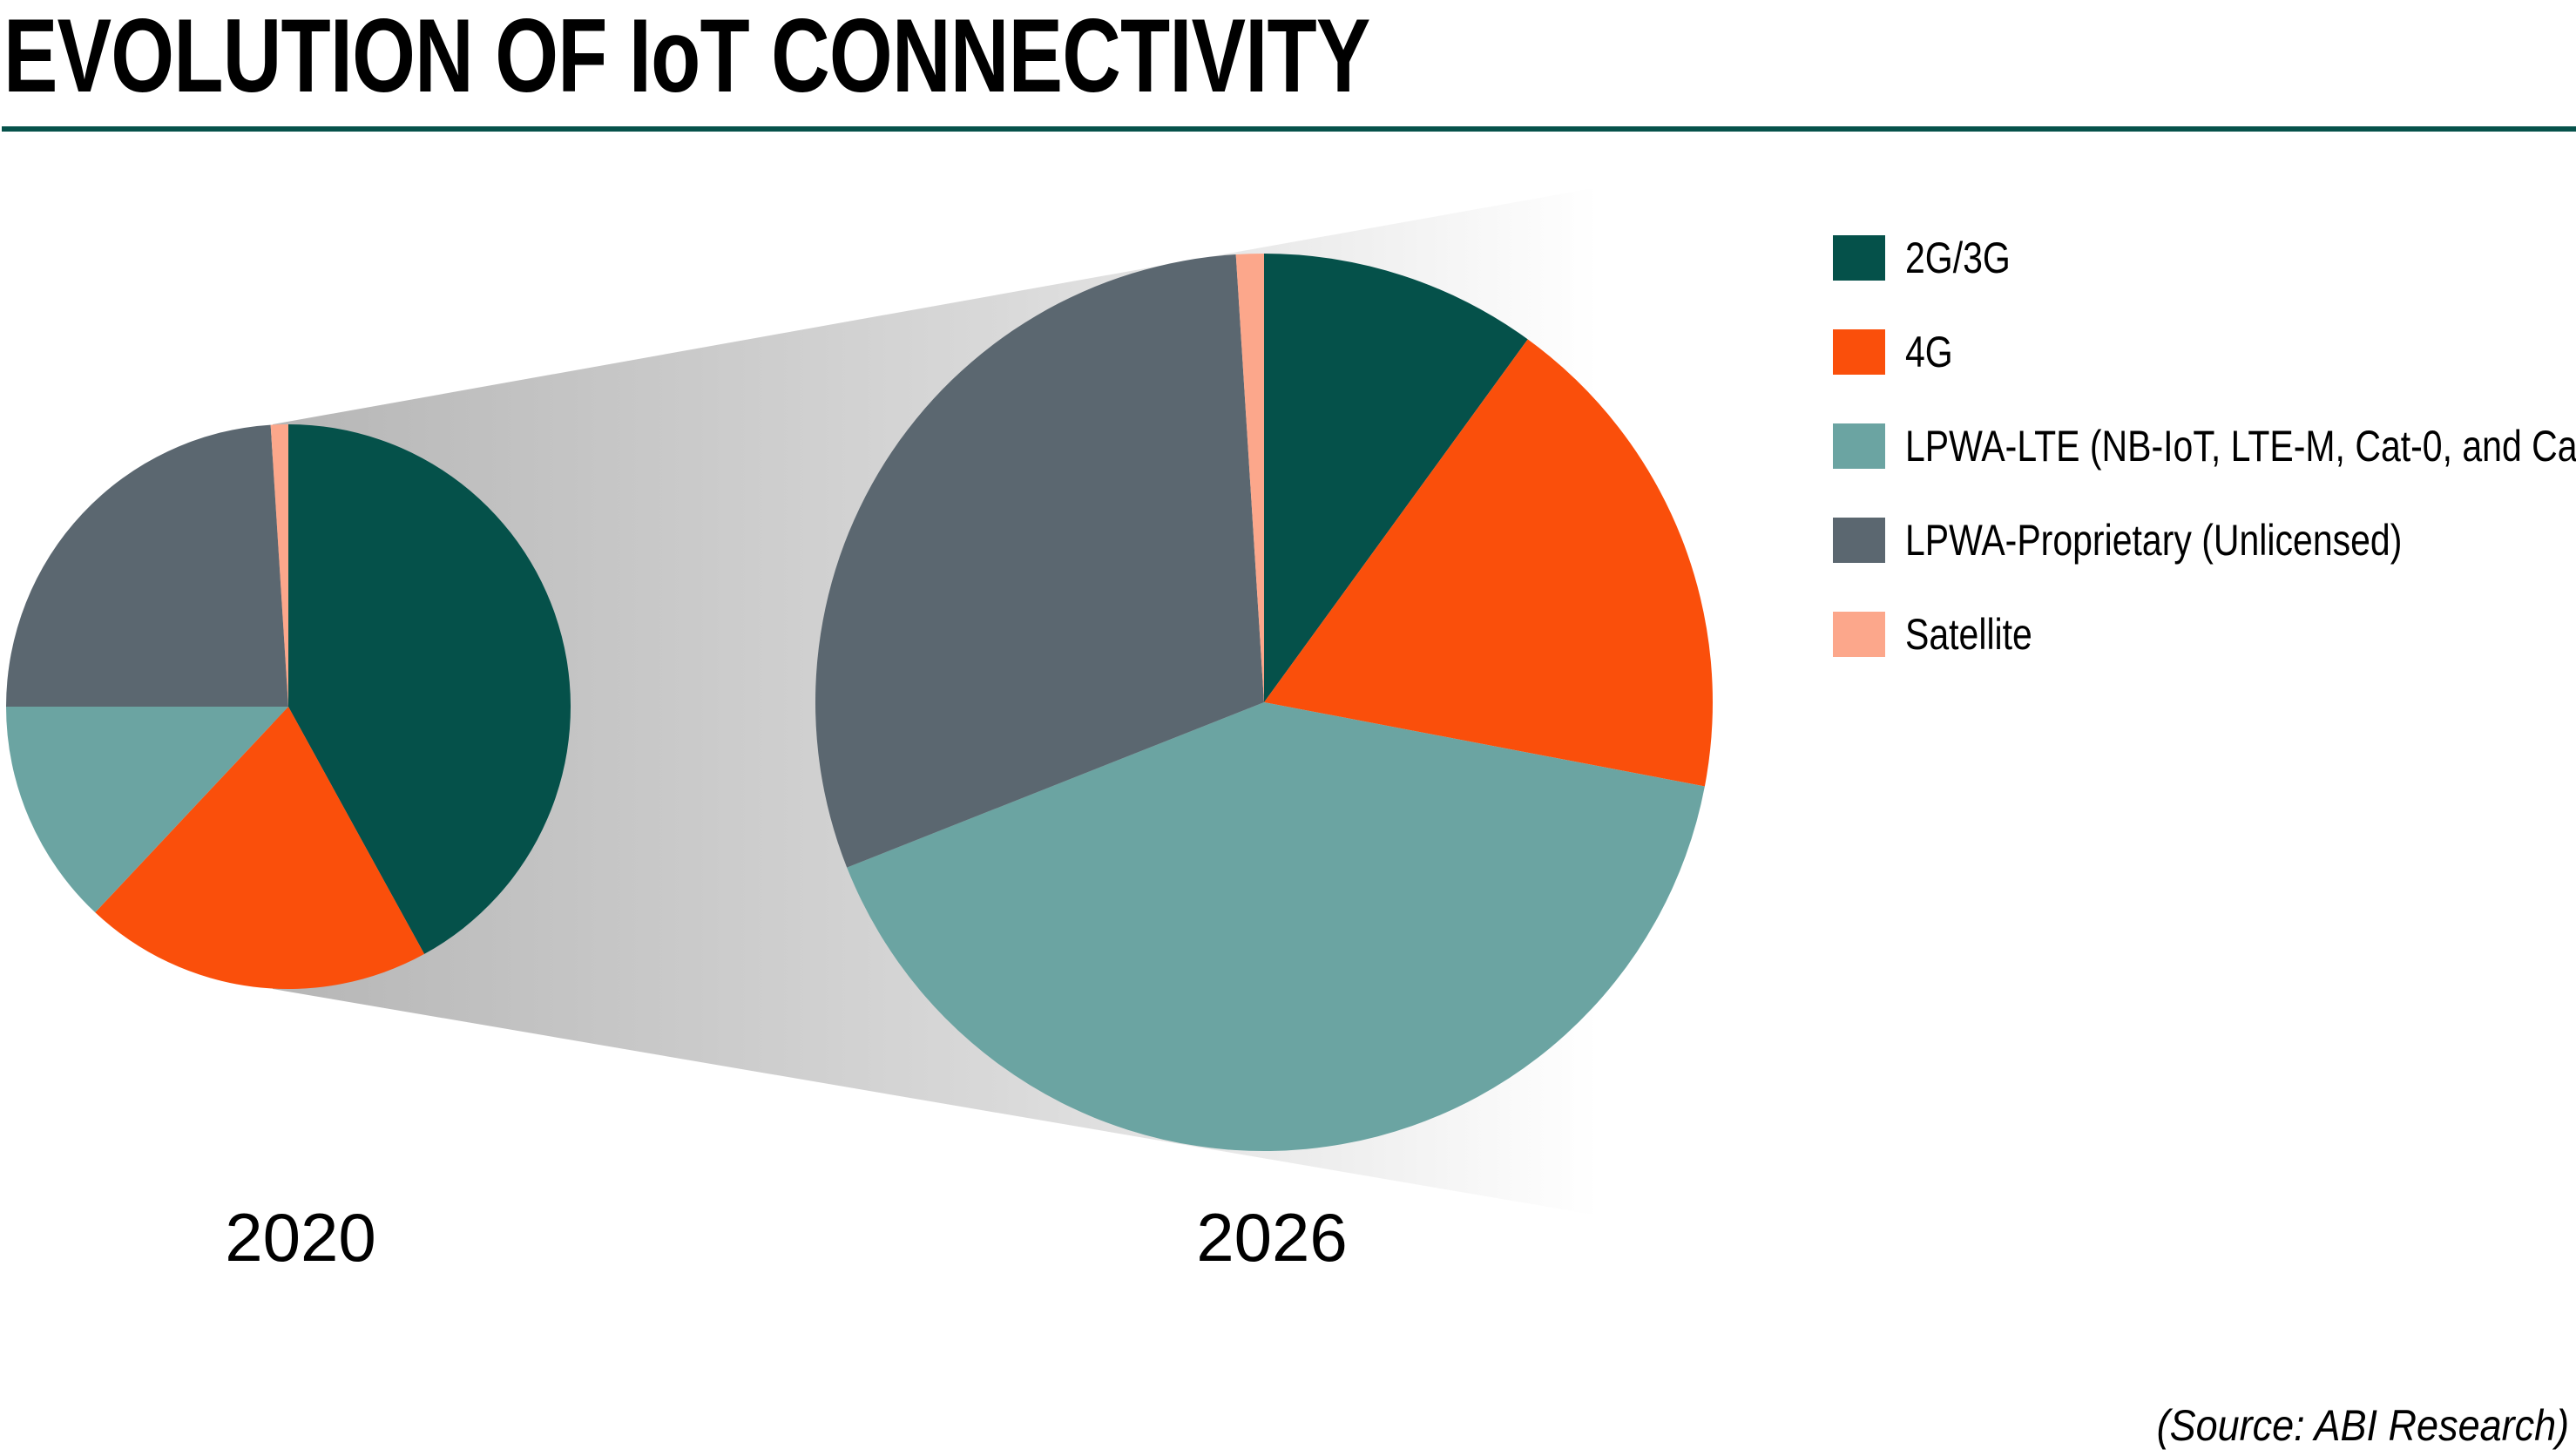 This screenshot has width=2576, height=1456. What do you see at coordinates (1289, 129) in the screenshot?
I see `title-divider` at bounding box center [1289, 129].